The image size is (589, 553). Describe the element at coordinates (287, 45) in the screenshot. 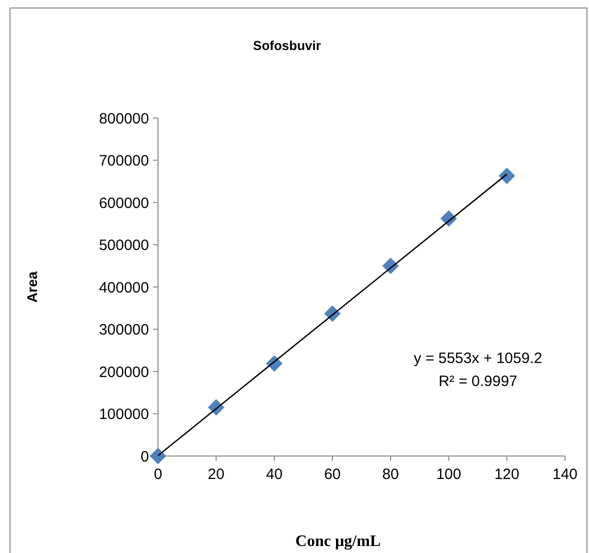

I see `chart-title: Sofosbuvir` at that location.